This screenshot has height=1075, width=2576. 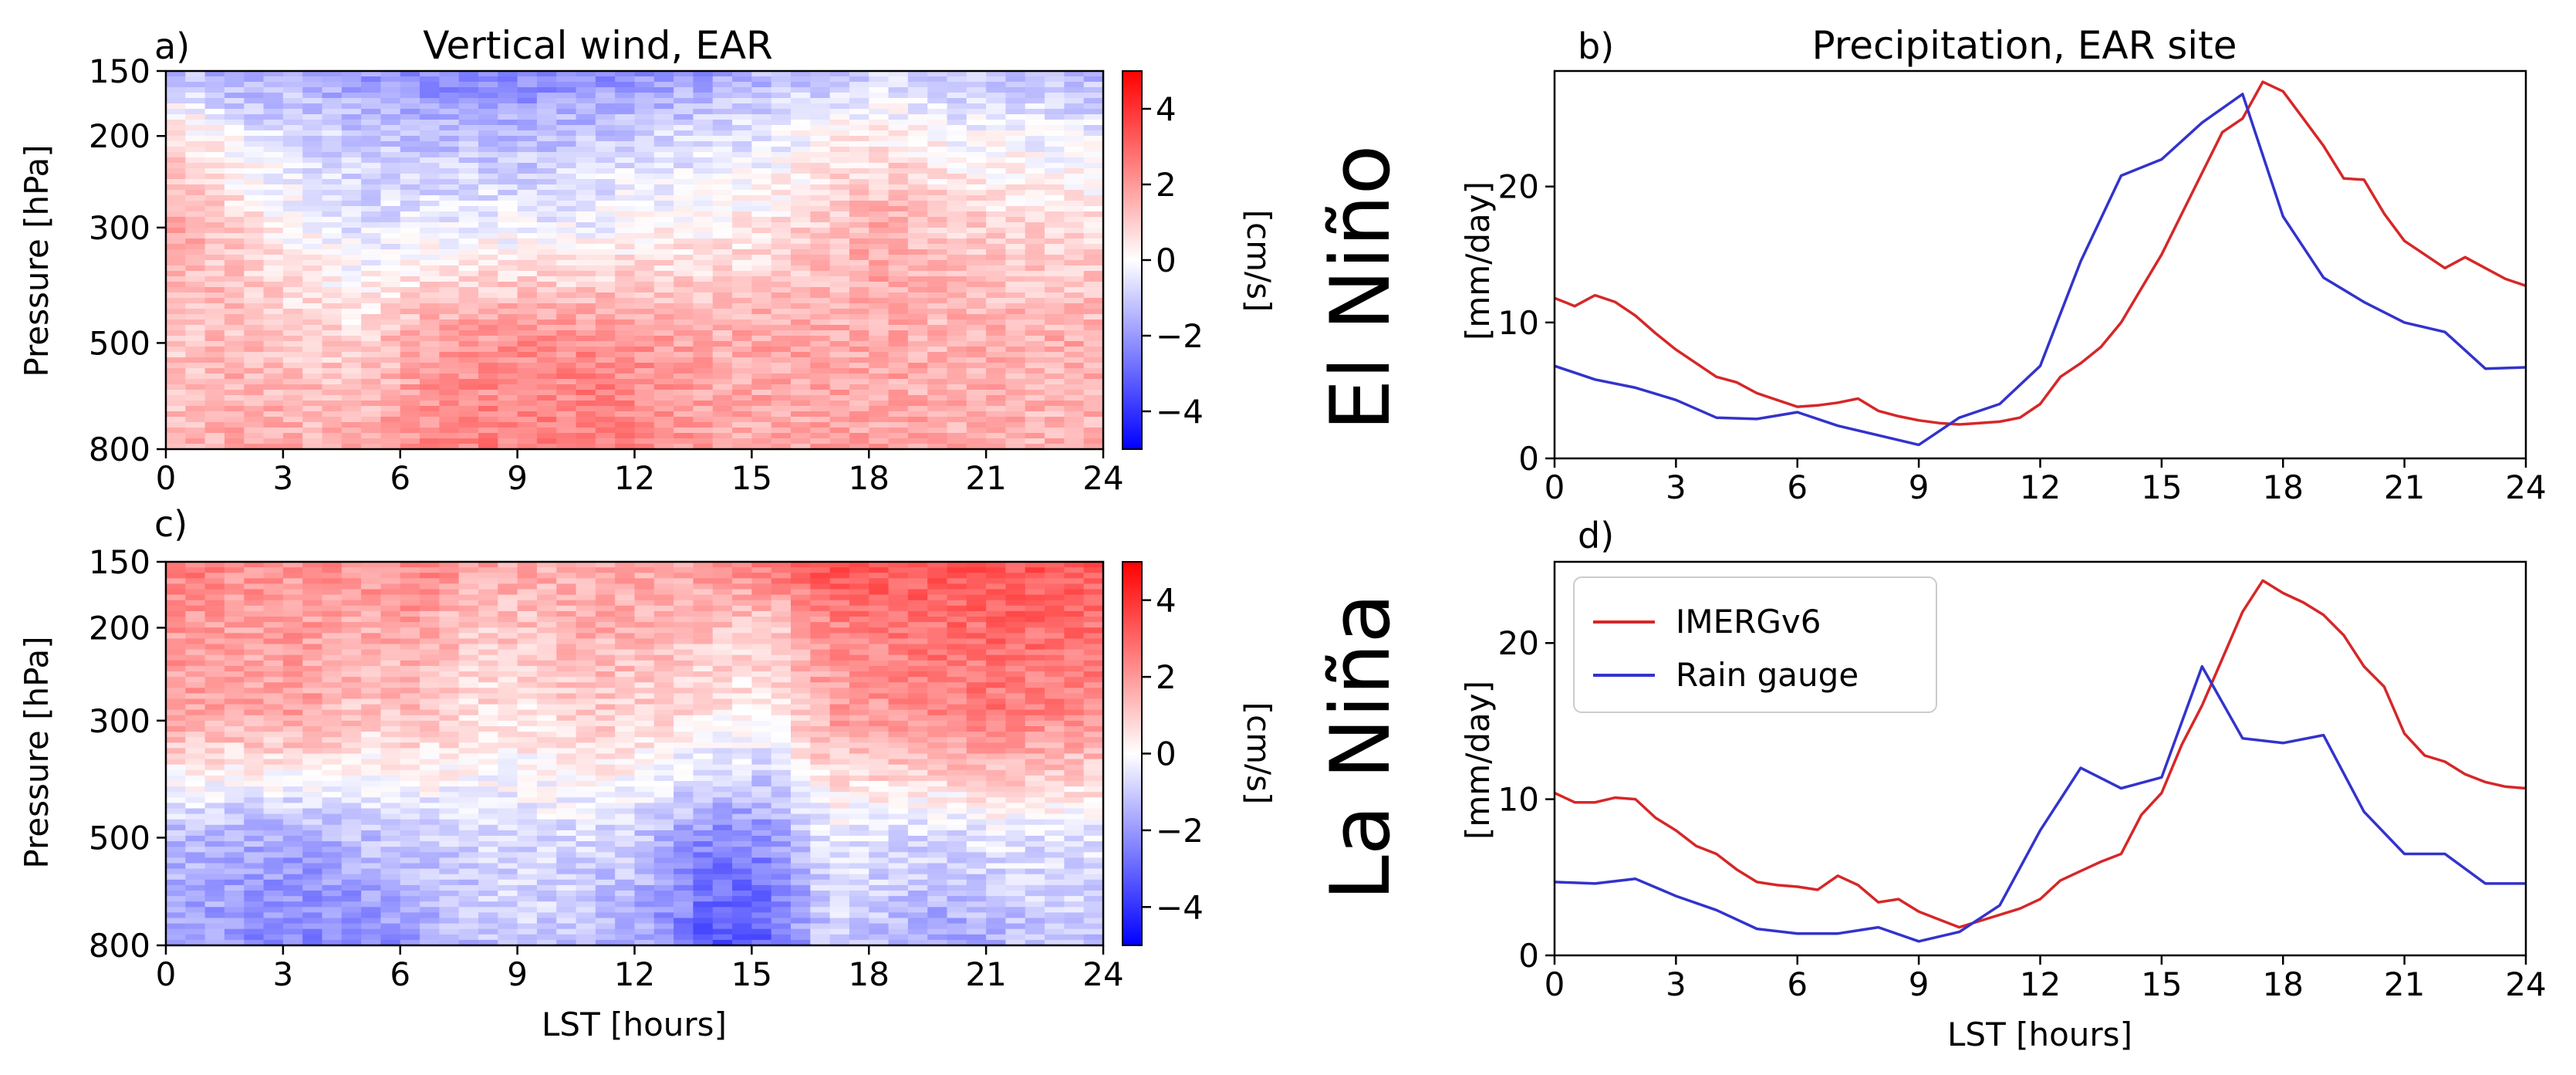 What do you see at coordinates (120, 343) in the screenshot?
I see `y-tick-label: 500` at bounding box center [120, 343].